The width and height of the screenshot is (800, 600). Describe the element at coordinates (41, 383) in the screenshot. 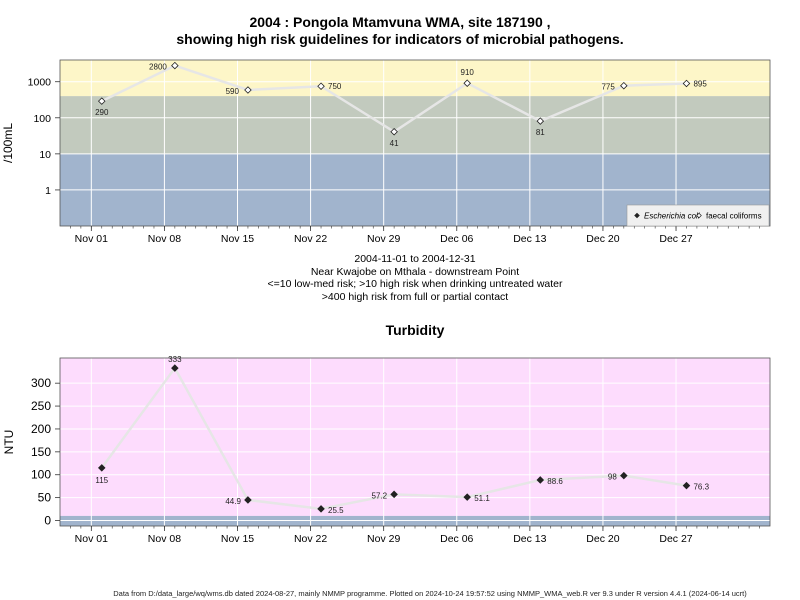

I see `y-tick-label: 300` at that location.